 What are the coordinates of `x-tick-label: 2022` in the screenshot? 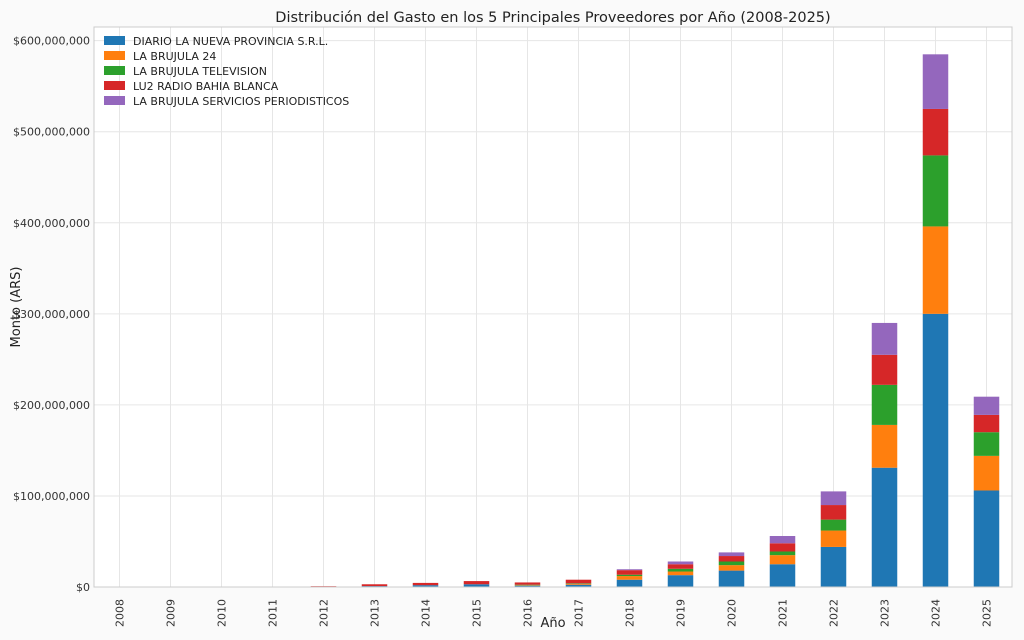 It's located at (834, 613).